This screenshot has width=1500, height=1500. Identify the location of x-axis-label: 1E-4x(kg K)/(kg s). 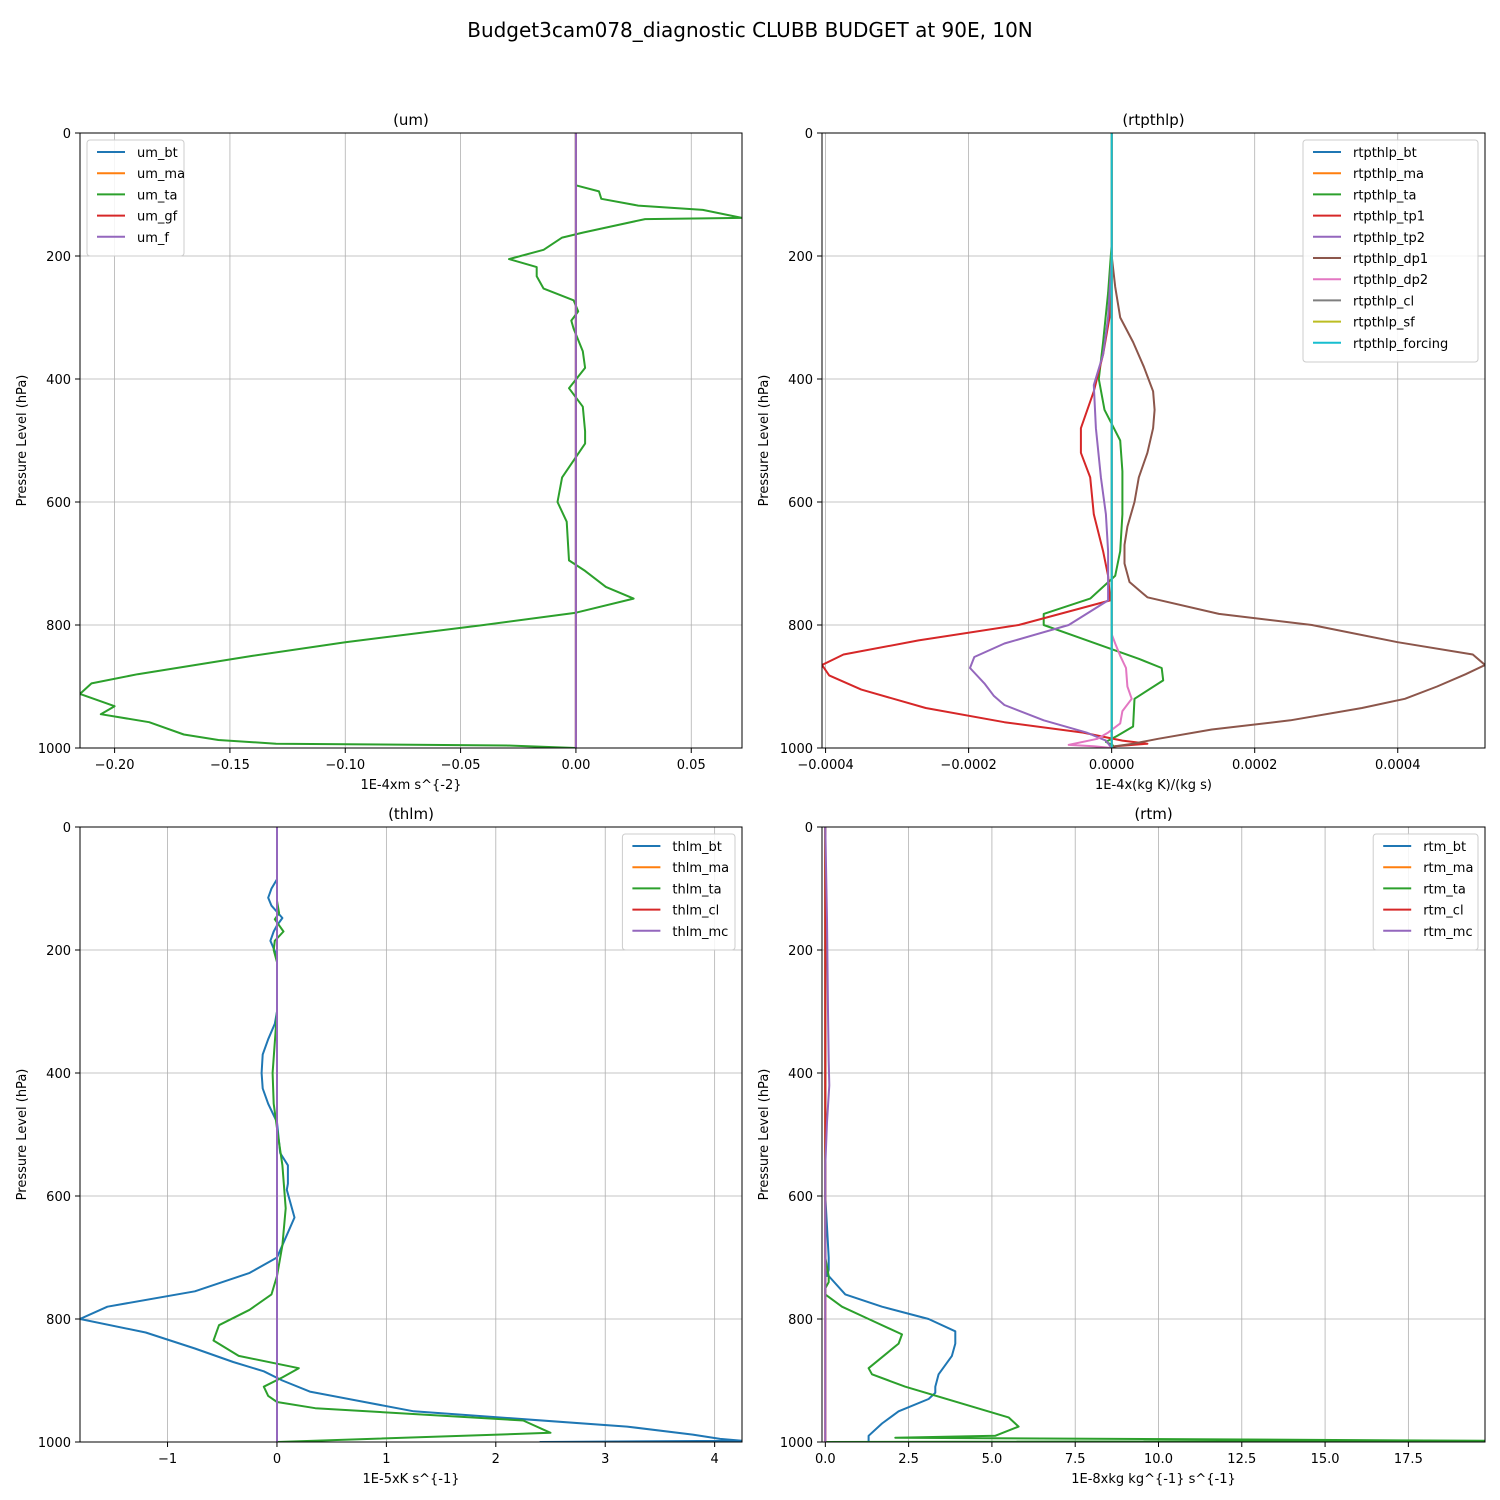
(1153, 785).